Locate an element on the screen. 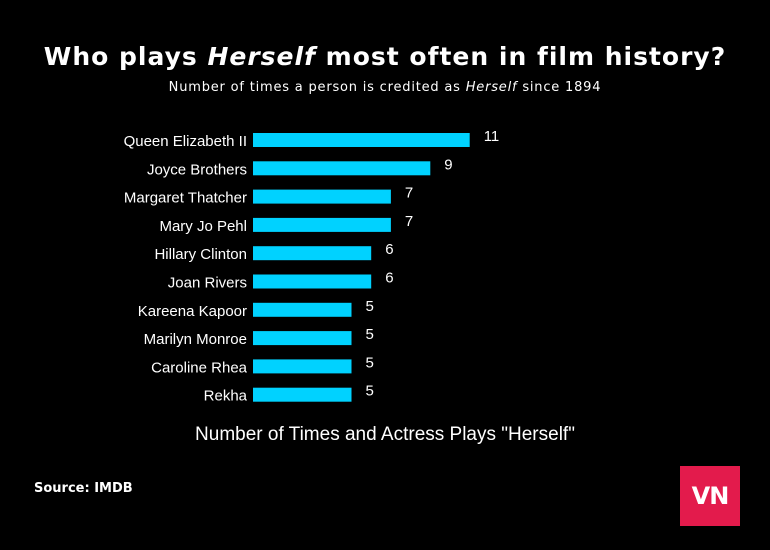  source-note: Source: IMDB is located at coordinates (83, 488).